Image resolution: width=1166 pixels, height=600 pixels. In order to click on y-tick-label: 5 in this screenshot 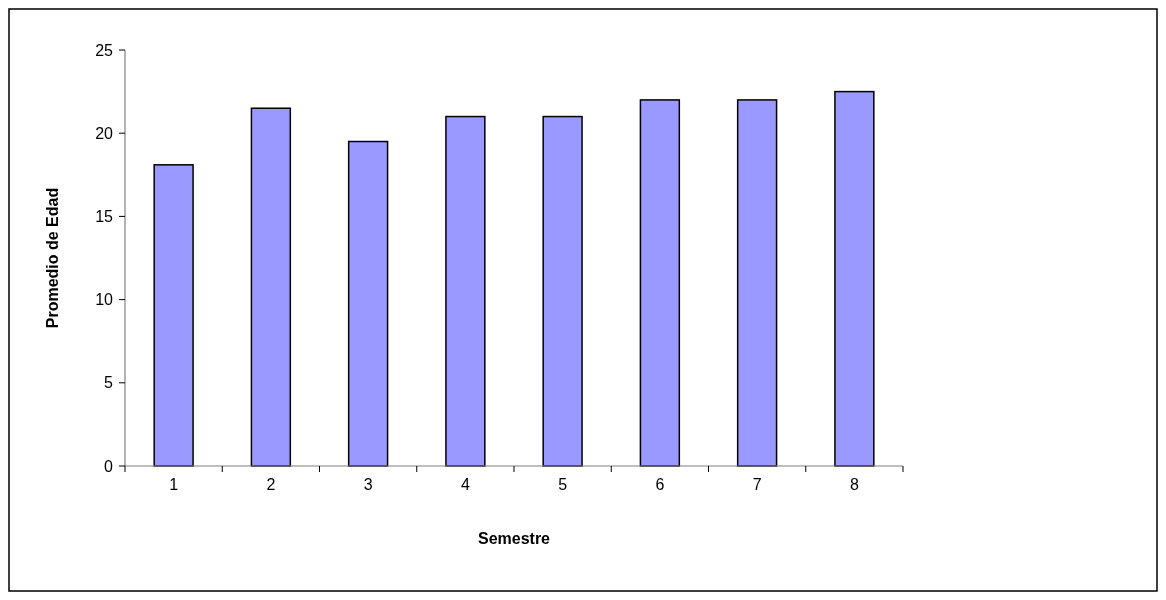, I will do `click(109, 383)`.